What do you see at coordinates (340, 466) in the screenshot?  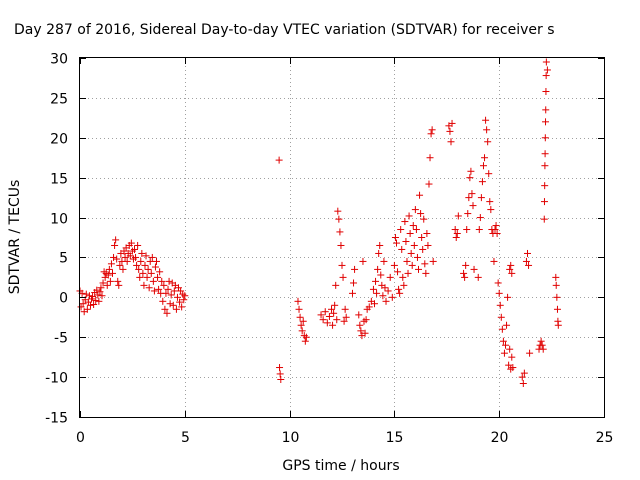 I see `x-axis-label: GPS time / hours` at bounding box center [340, 466].